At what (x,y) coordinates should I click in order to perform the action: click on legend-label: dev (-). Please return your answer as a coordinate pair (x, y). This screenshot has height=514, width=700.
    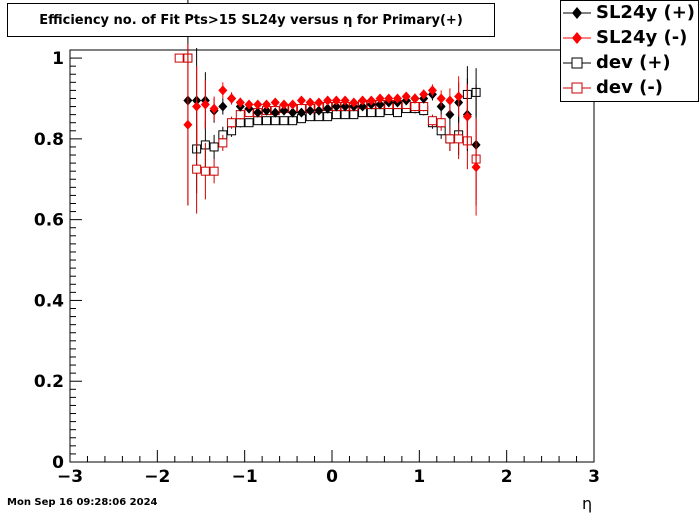
    Looking at the image, I should click on (630, 87).